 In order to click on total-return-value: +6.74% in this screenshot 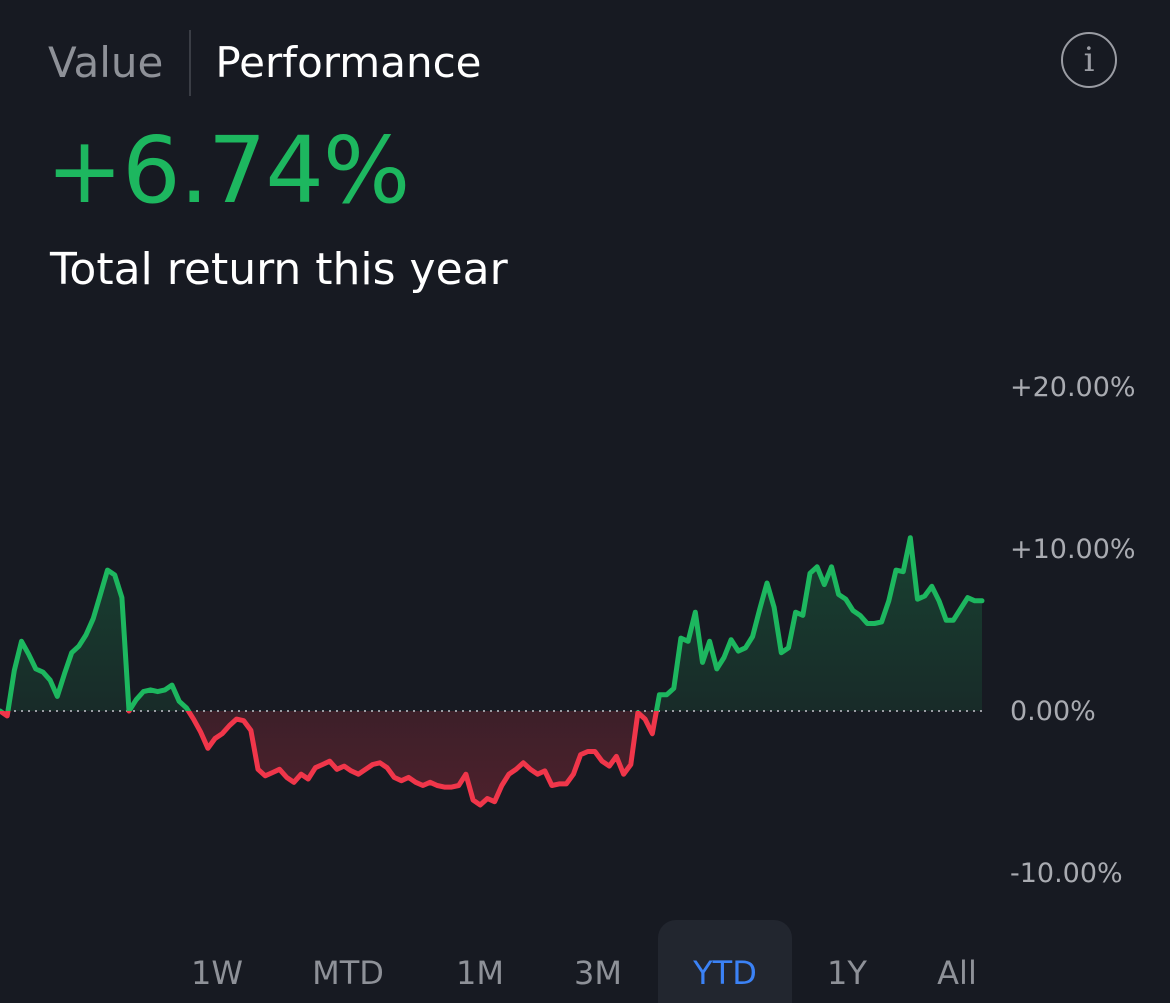, I will do `click(228, 170)`.